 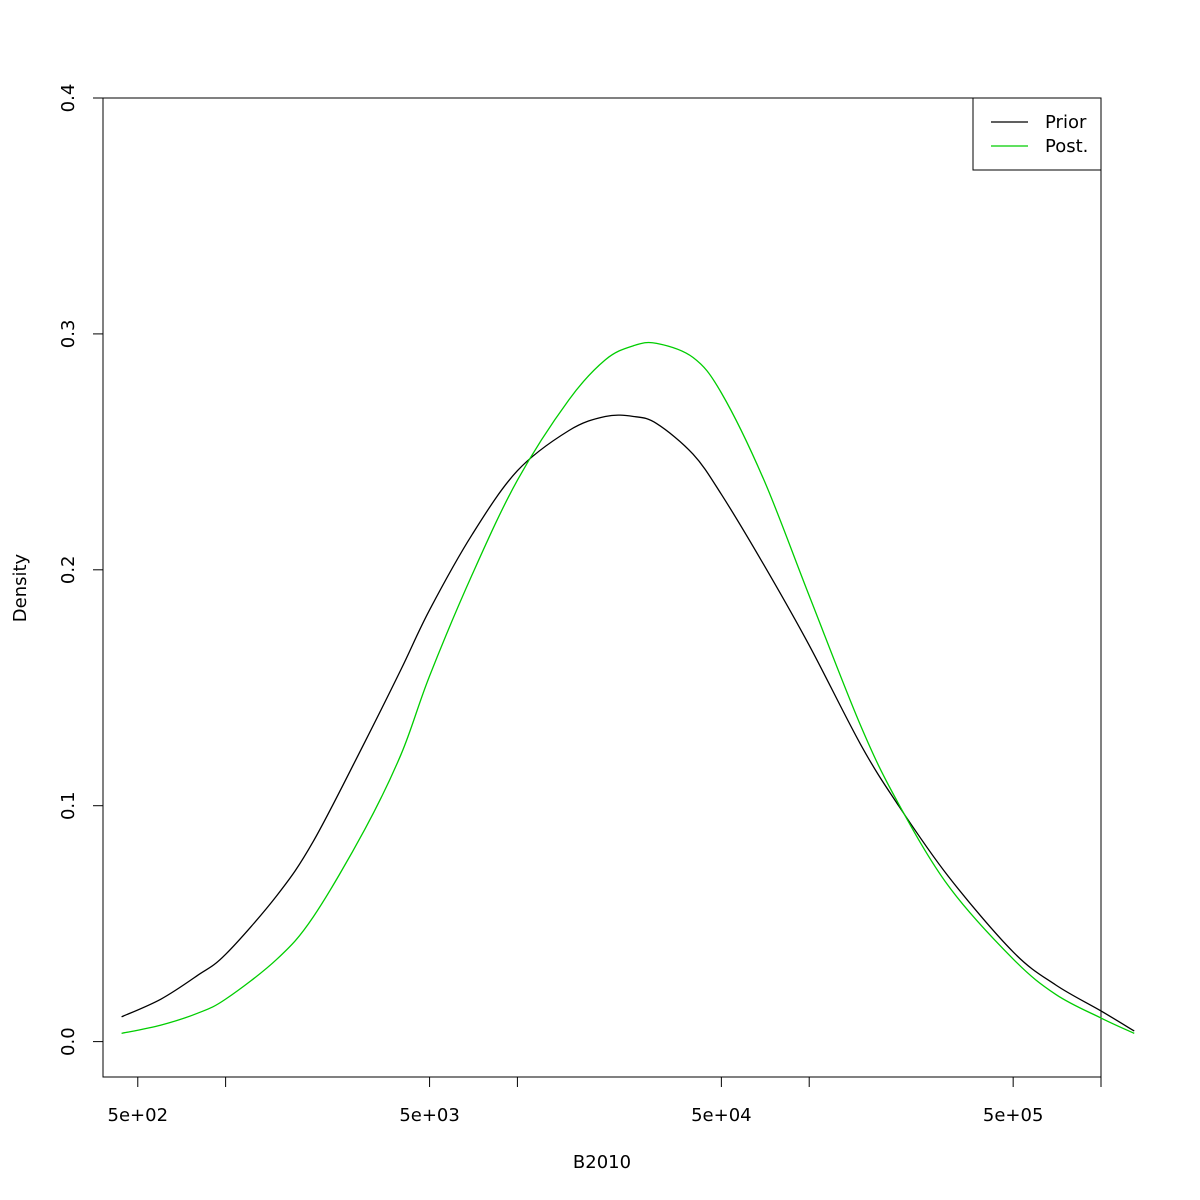 I want to click on x-tick-label: 5e+05, so click(x=1013, y=1115).